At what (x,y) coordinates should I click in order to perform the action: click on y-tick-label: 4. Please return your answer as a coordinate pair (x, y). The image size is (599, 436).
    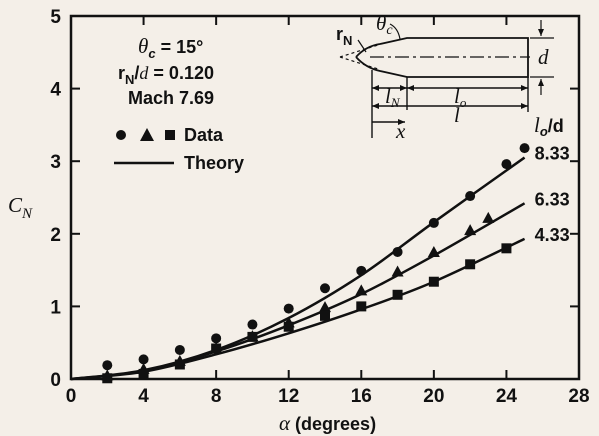
    Looking at the image, I should click on (55, 90).